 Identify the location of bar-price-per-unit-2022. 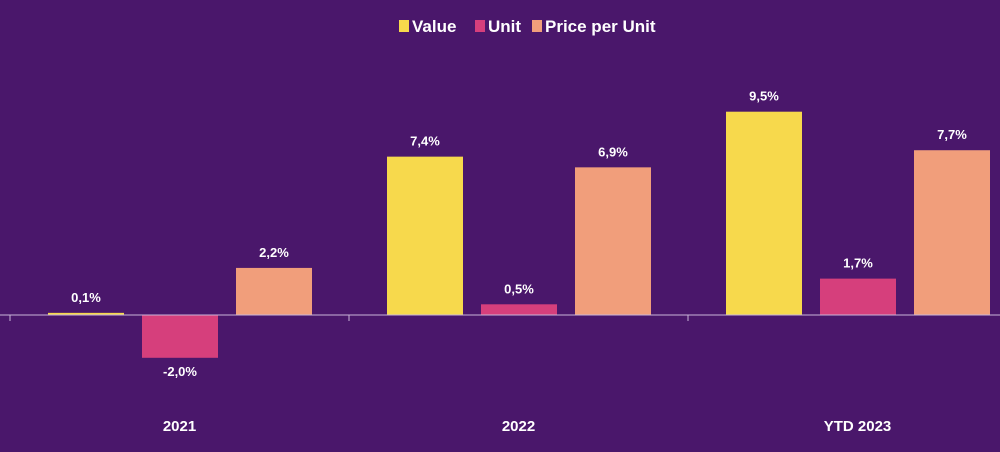
(613, 241).